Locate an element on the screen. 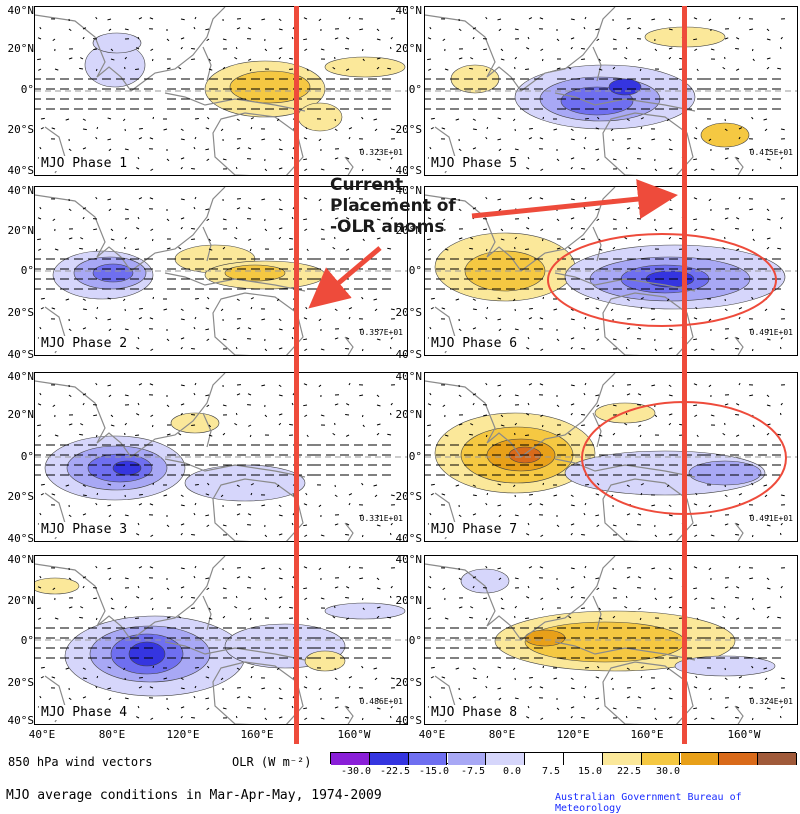 Image resolution: width=800 pixels, height=814 pixels. annotation-line-1: Current is located at coordinates (393, 185).